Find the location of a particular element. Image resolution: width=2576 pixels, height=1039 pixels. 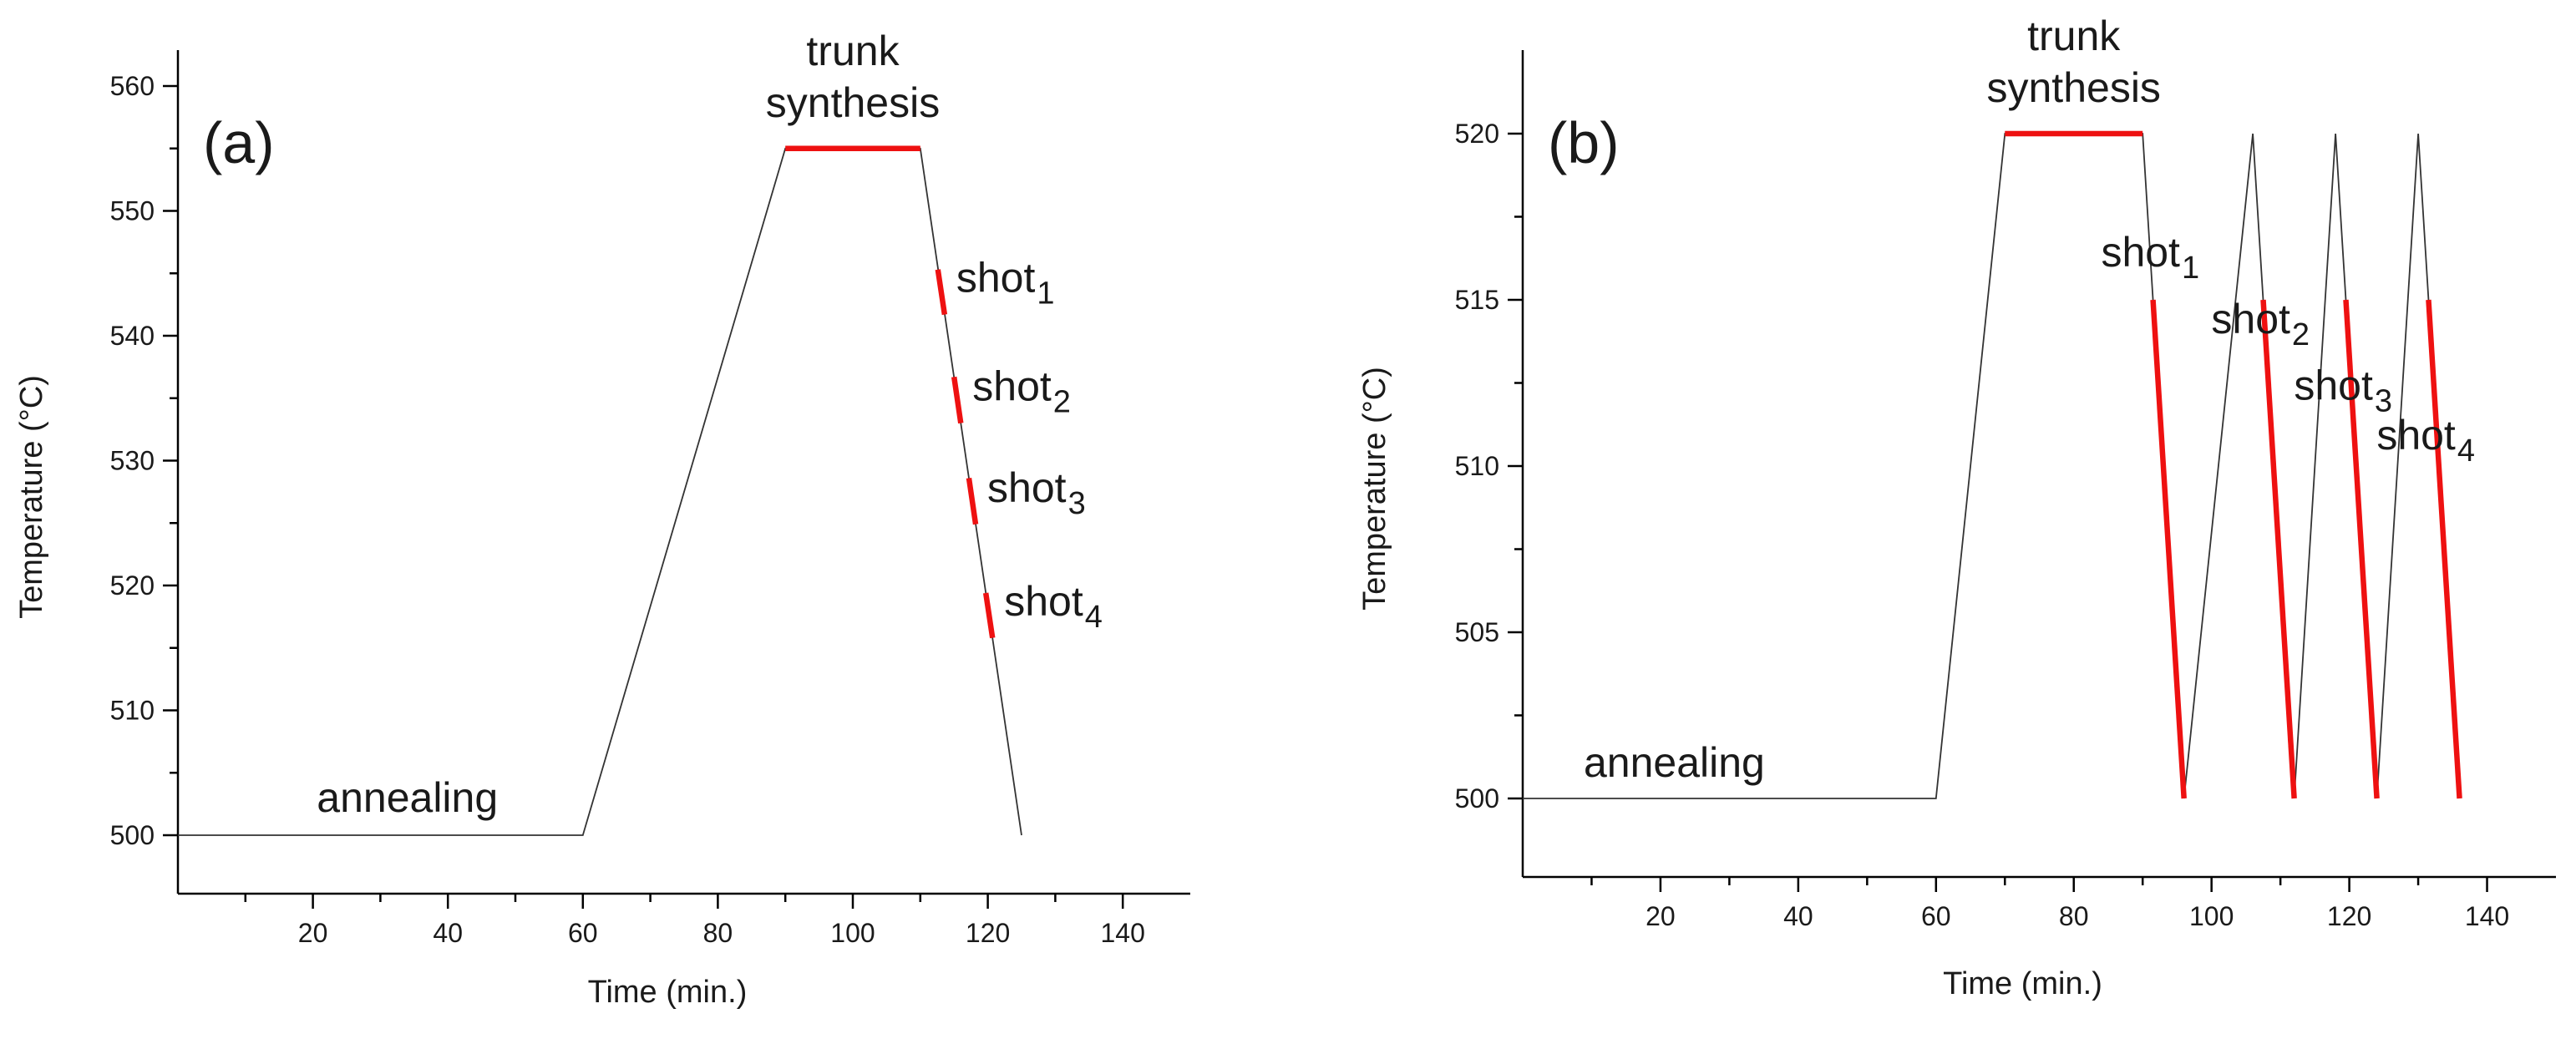

y-tick-label: 530 is located at coordinates (132, 461).